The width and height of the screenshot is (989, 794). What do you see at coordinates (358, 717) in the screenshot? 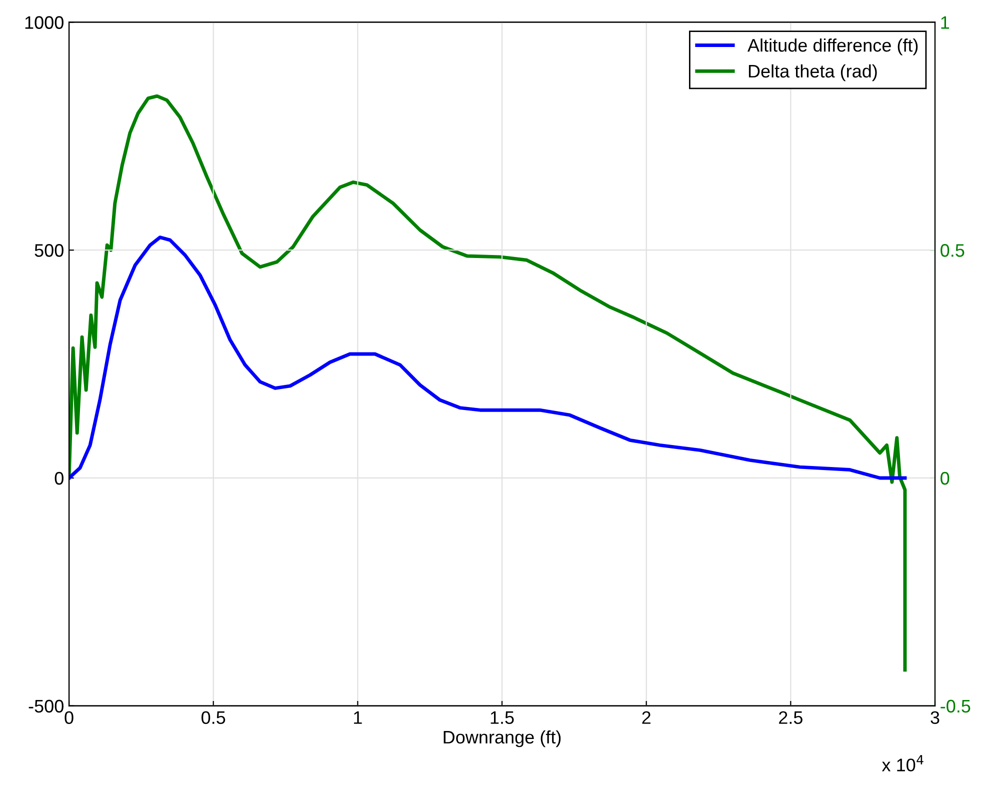
I see `x-tick-label: 1` at bounding box center [358, 717].